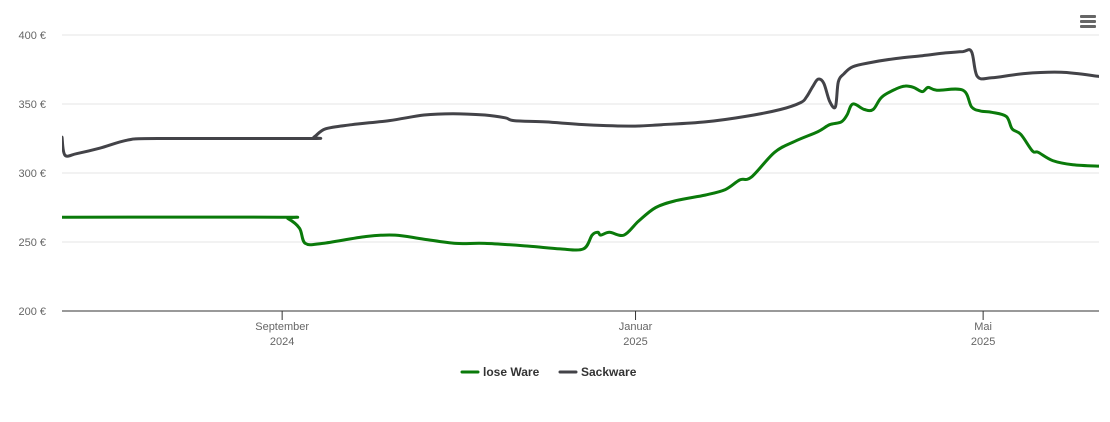 The width and height of the screenshot is (1110, 422). Describe the element at coordinates (282, 342) in the screenshot. I see `x-tick-label-year: 2024` at that location.